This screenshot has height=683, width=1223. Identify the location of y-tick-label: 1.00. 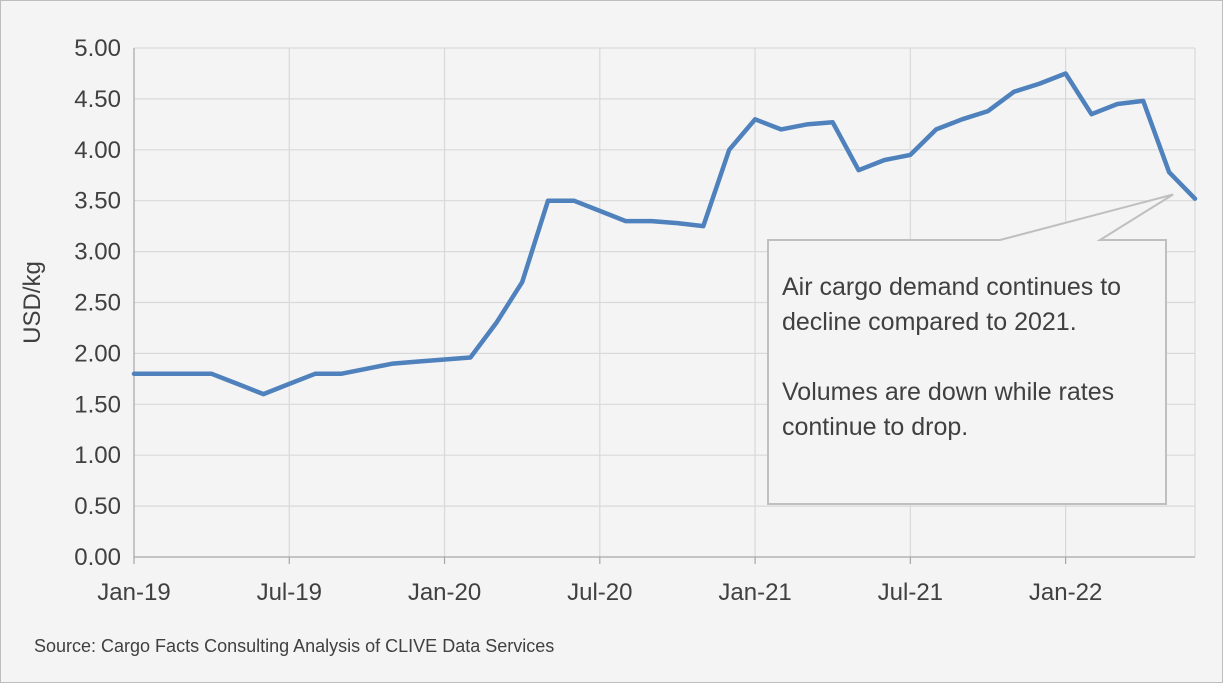
(97, 455).